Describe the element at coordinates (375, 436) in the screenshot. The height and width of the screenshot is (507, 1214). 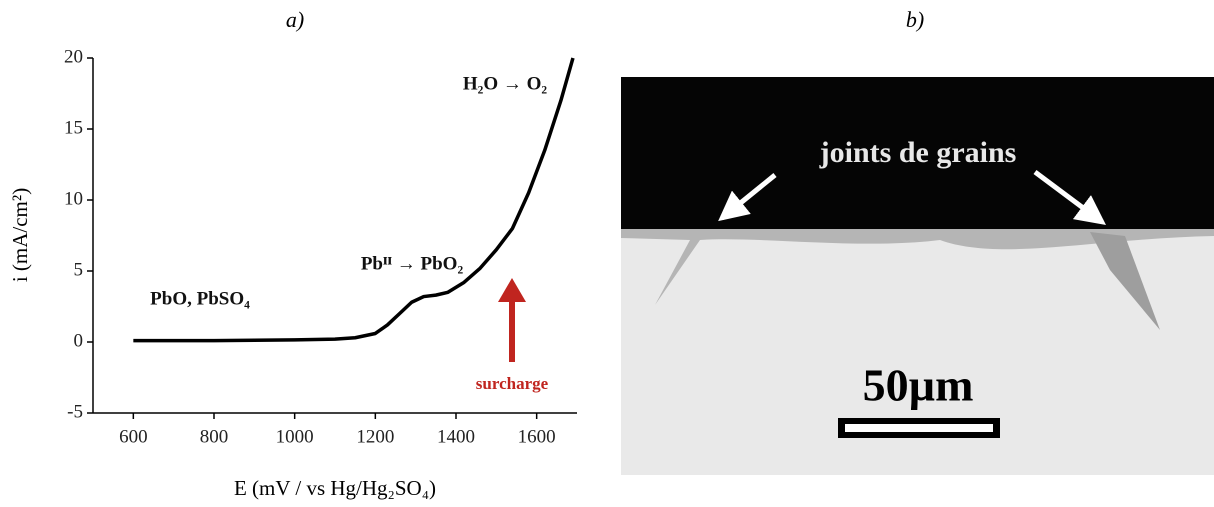
I see `x-tick-label: 1200` at that location.